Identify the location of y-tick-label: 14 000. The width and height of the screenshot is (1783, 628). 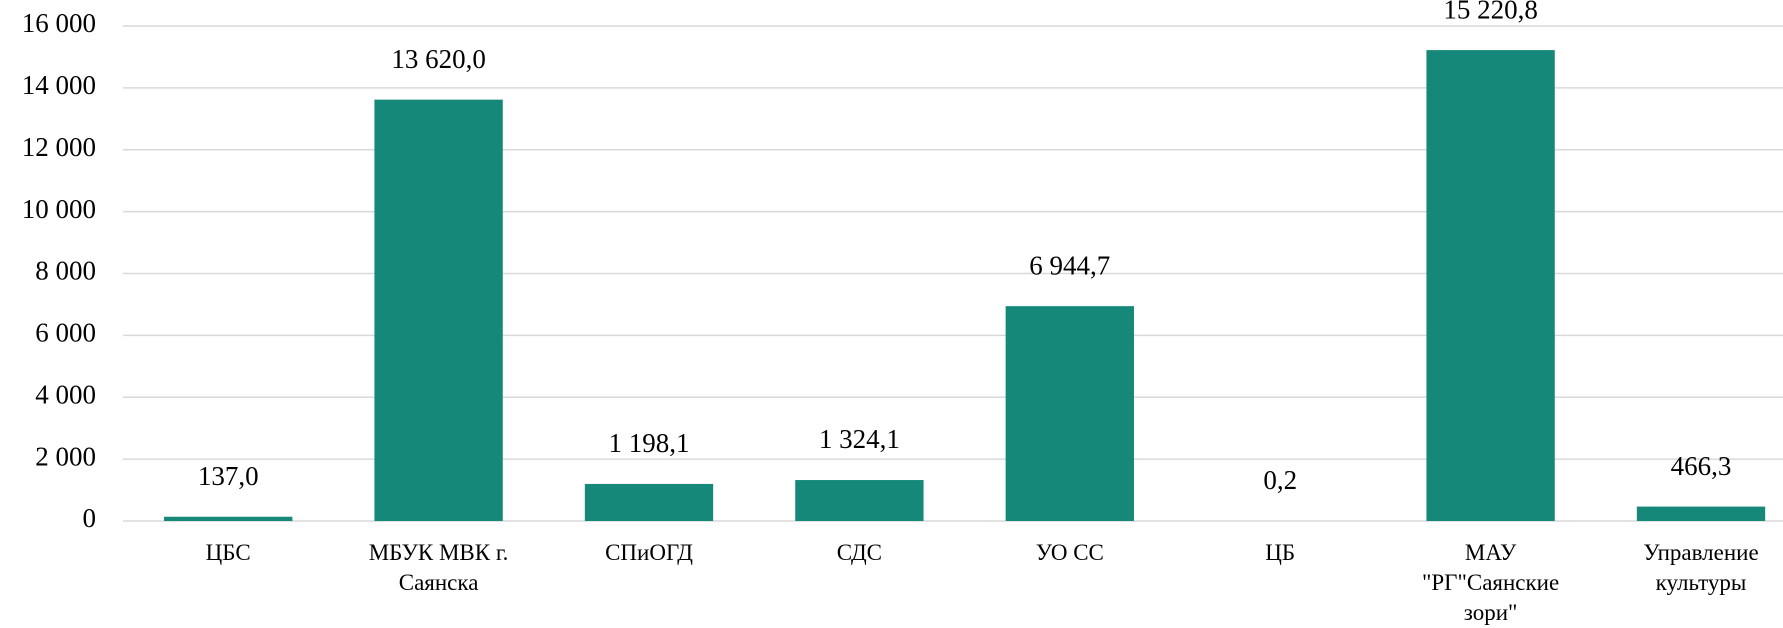
(59, 85).